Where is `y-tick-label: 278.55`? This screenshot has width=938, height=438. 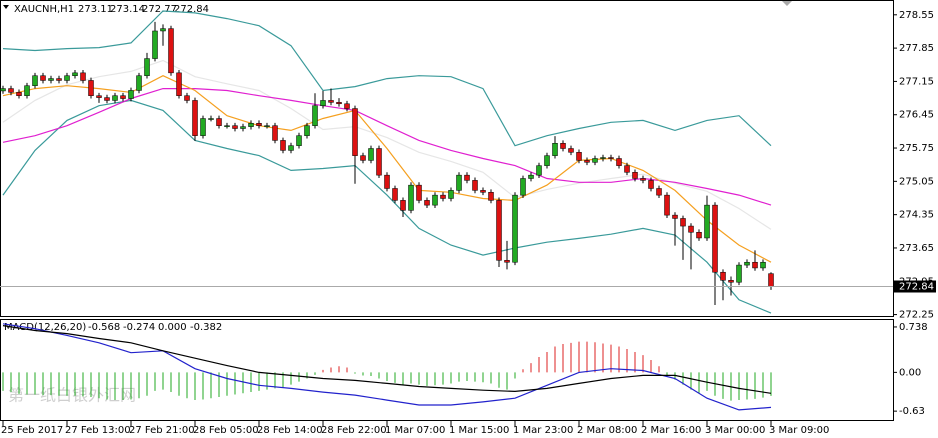 y-tick-label: 278.55 is located at coordinates (916, 15).